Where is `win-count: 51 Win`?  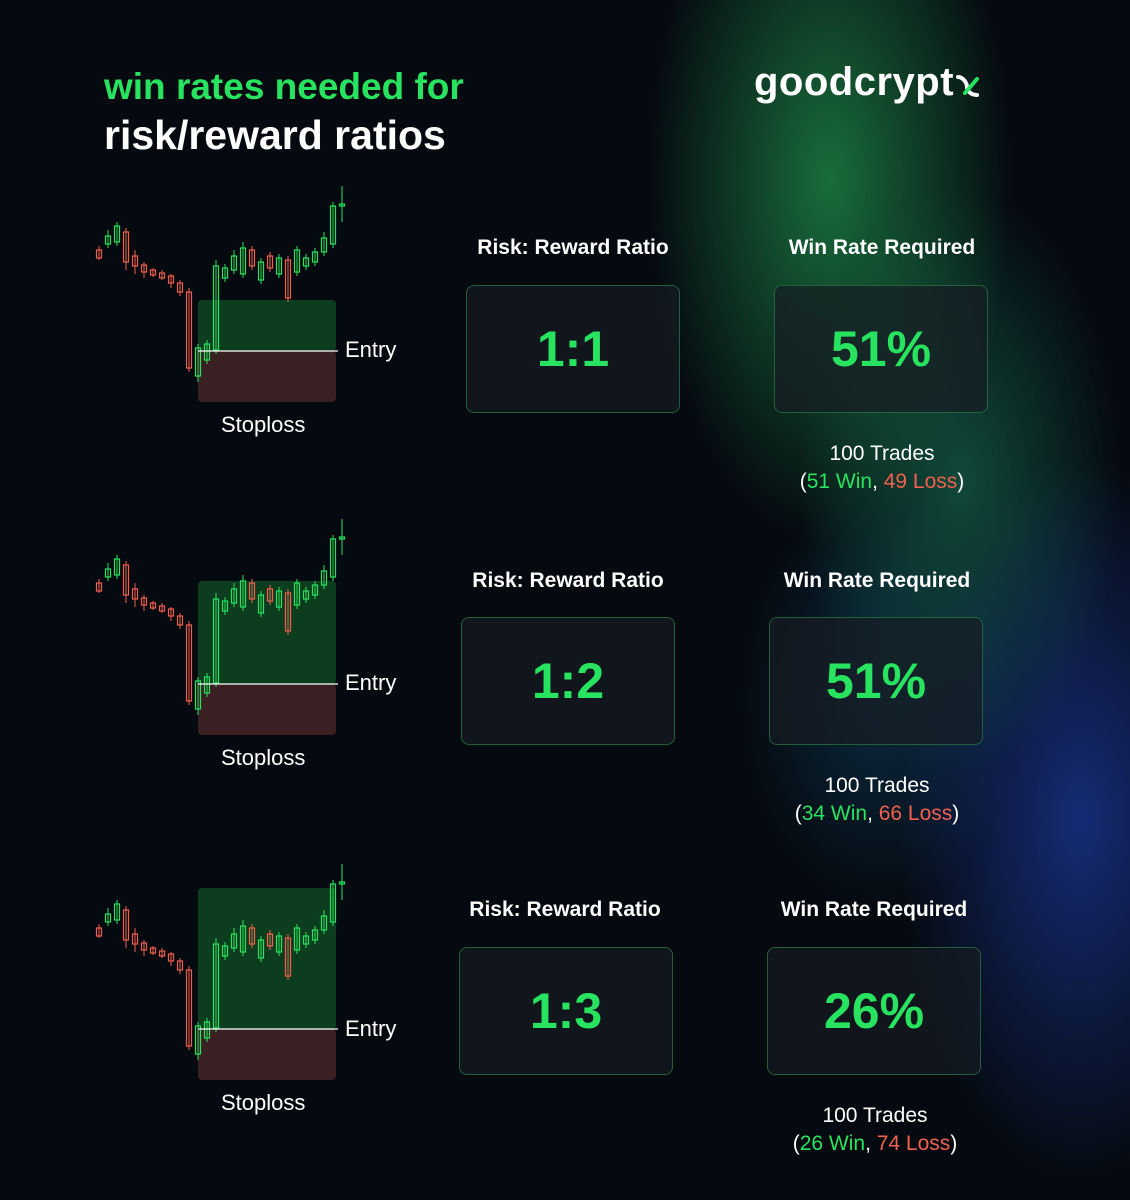
win-count: 51 Win is located at coordinates (839, 481).